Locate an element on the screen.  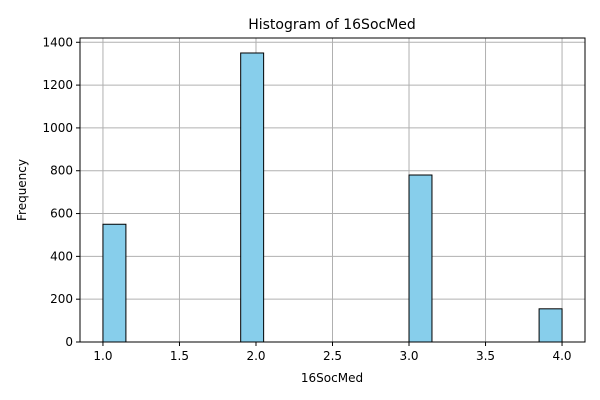
y-axis-ticks: 0 200 400 600 800 1000 1200 1400 is located at coordinates (61, 192).